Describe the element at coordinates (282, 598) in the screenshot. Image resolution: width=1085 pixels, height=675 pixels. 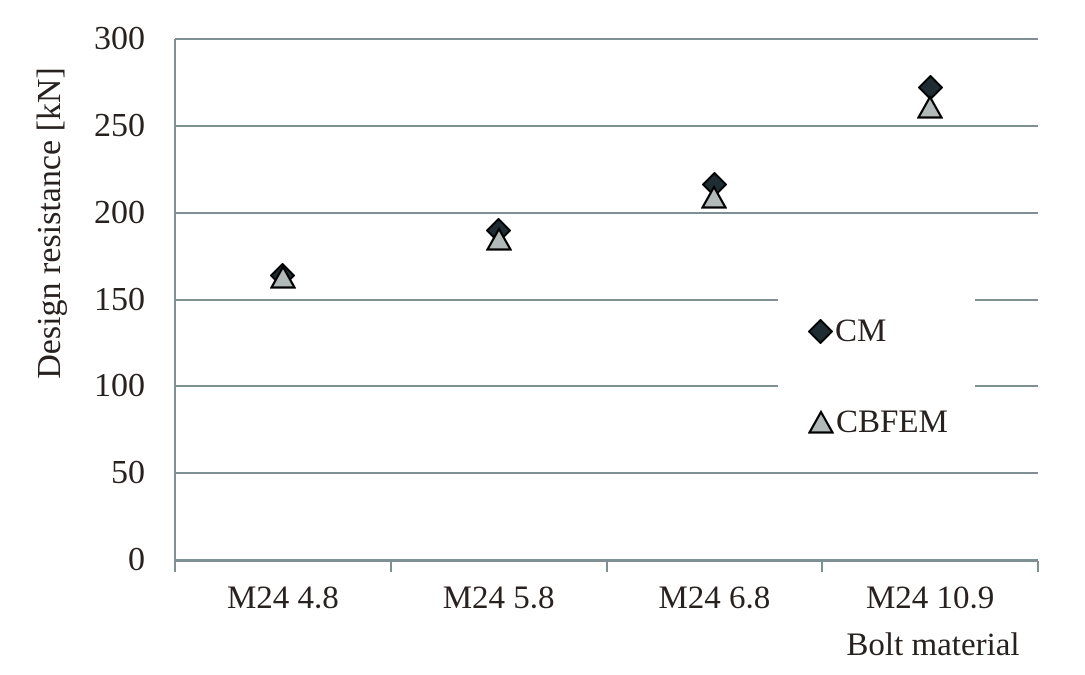
I see `x-category-label: M24 4.8` at that location.